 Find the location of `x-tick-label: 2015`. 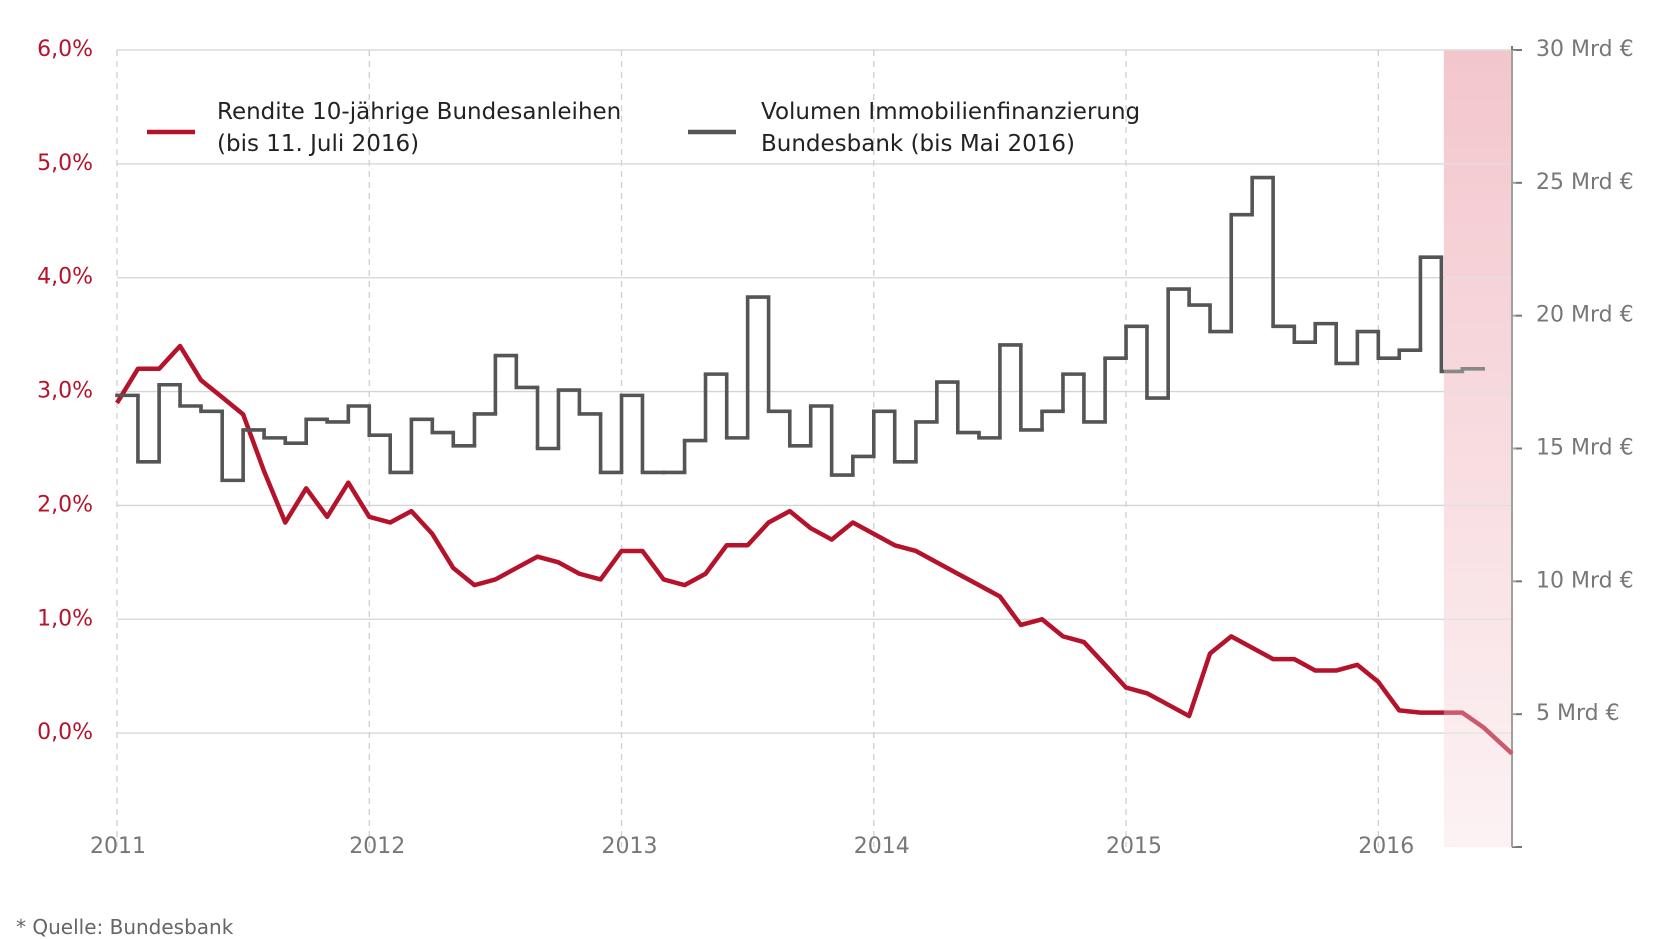

x-tick-label: 2015 is located at coordinates (1134, 846).